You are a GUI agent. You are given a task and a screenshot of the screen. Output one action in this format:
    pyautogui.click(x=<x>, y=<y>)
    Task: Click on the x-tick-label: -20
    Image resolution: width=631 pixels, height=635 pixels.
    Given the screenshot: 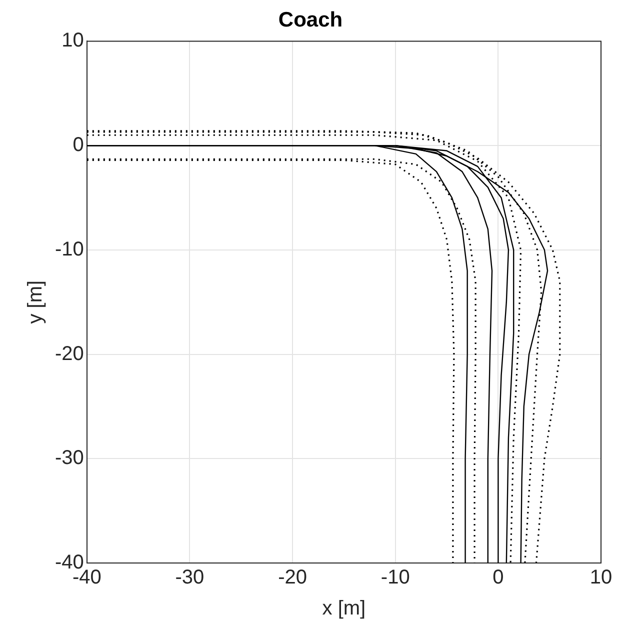 What is the action you would take?
    pyautogui.click(x=292, y=577)
    